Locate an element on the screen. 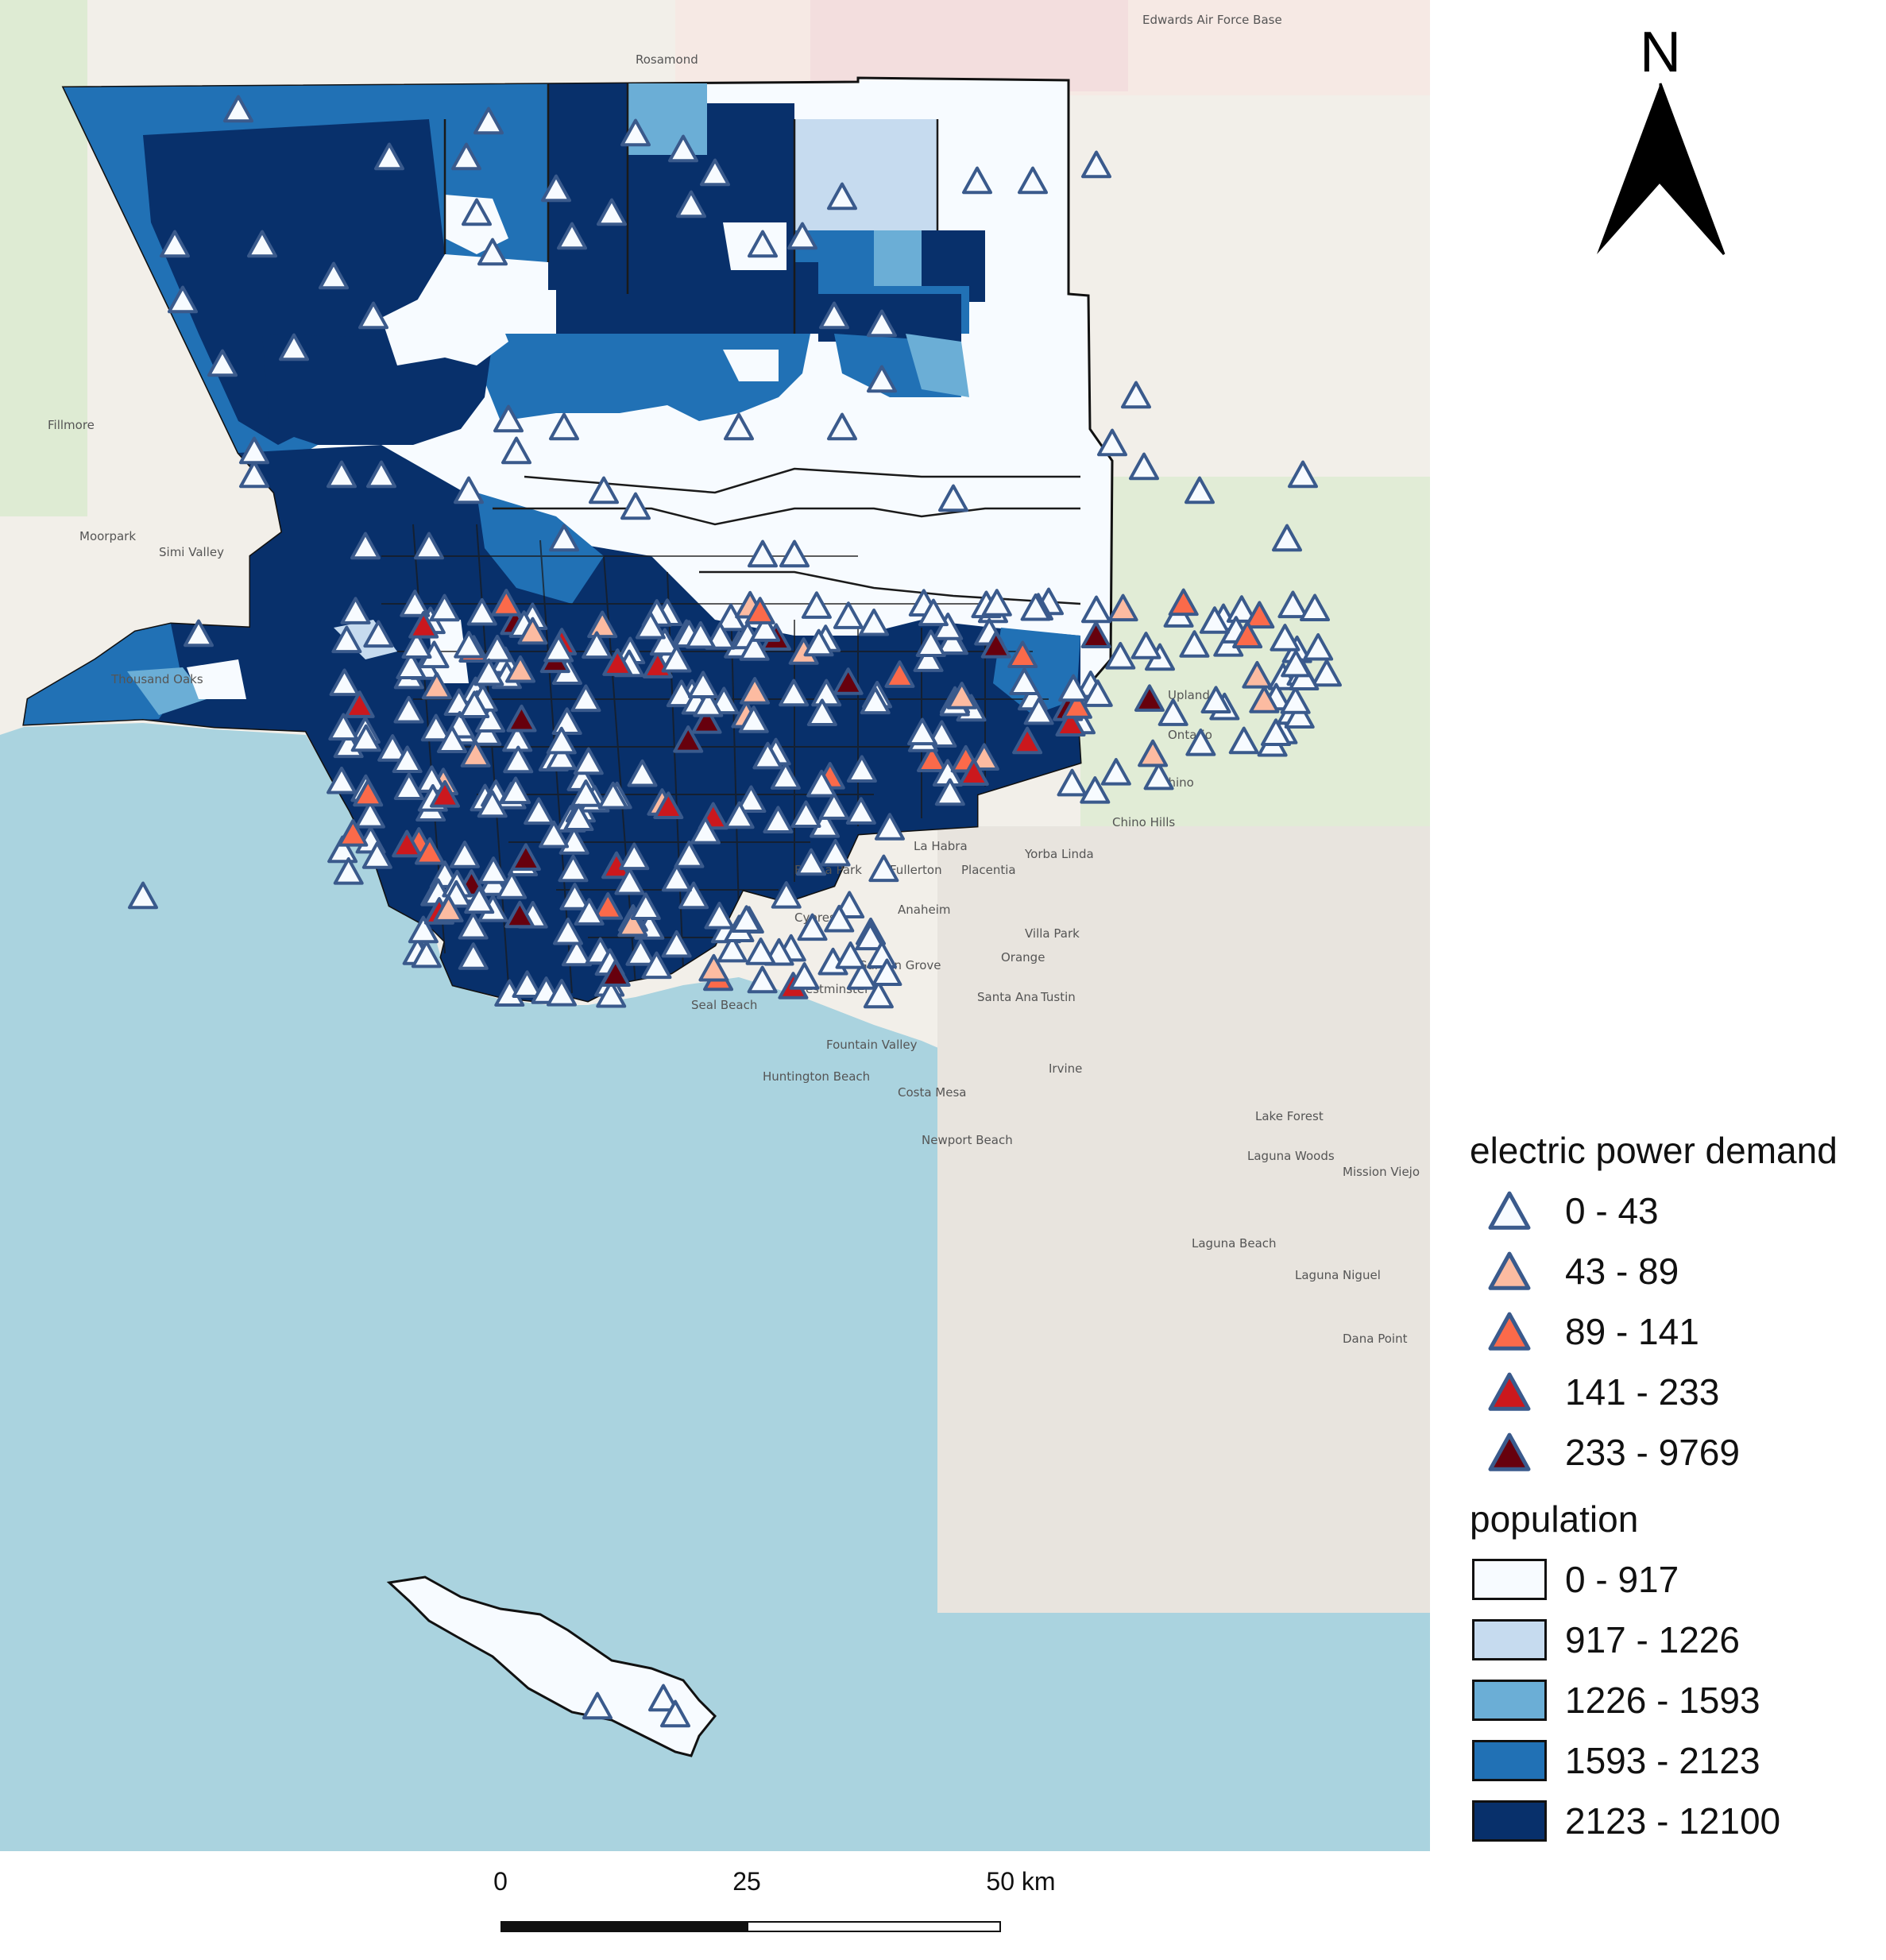  label-irvine: Irvine is located at coordinates (1065, 1068).